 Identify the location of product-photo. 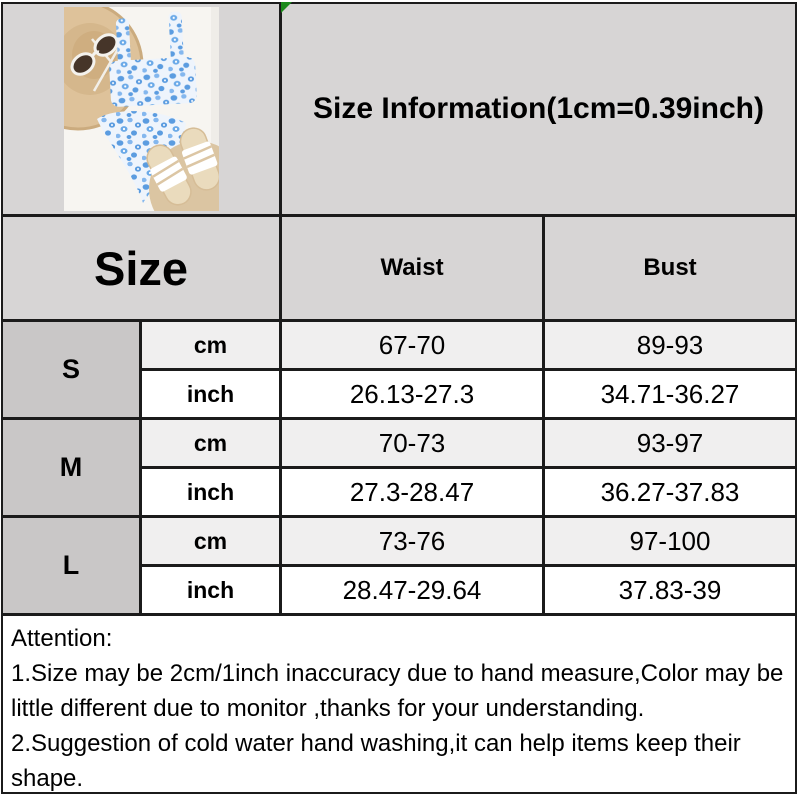
(141, 109).